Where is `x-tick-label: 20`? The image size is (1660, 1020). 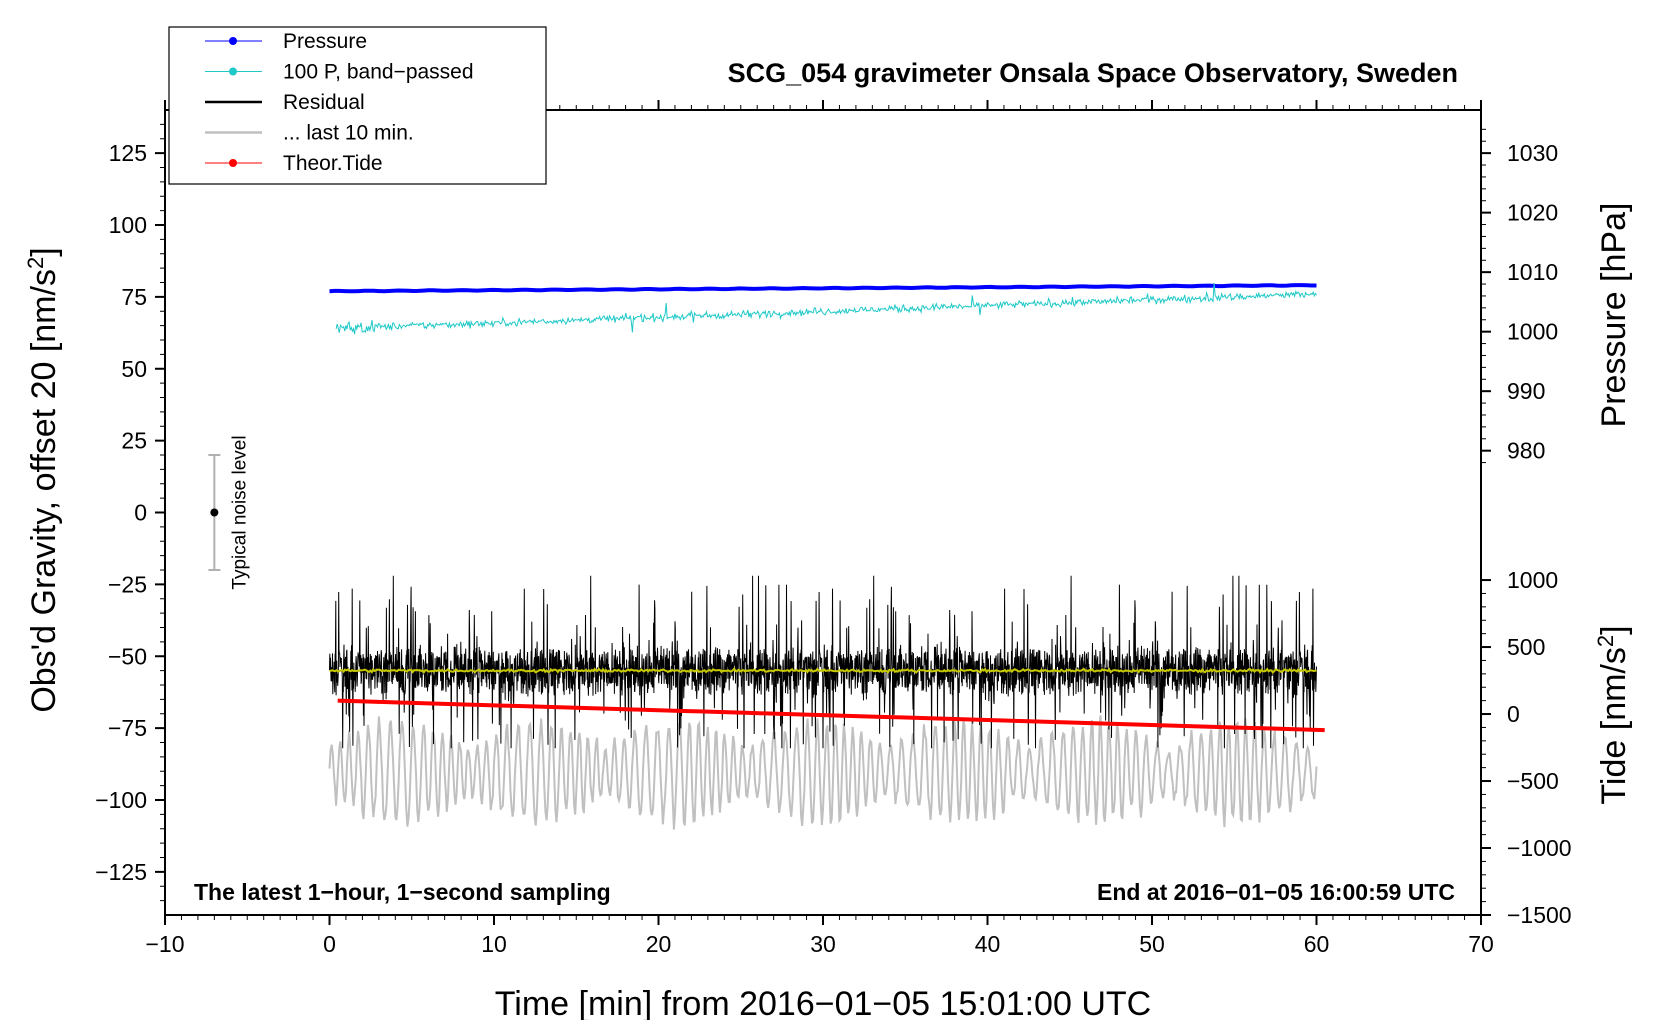
x-tick-label: 20 is located at coordinates (659, 944).